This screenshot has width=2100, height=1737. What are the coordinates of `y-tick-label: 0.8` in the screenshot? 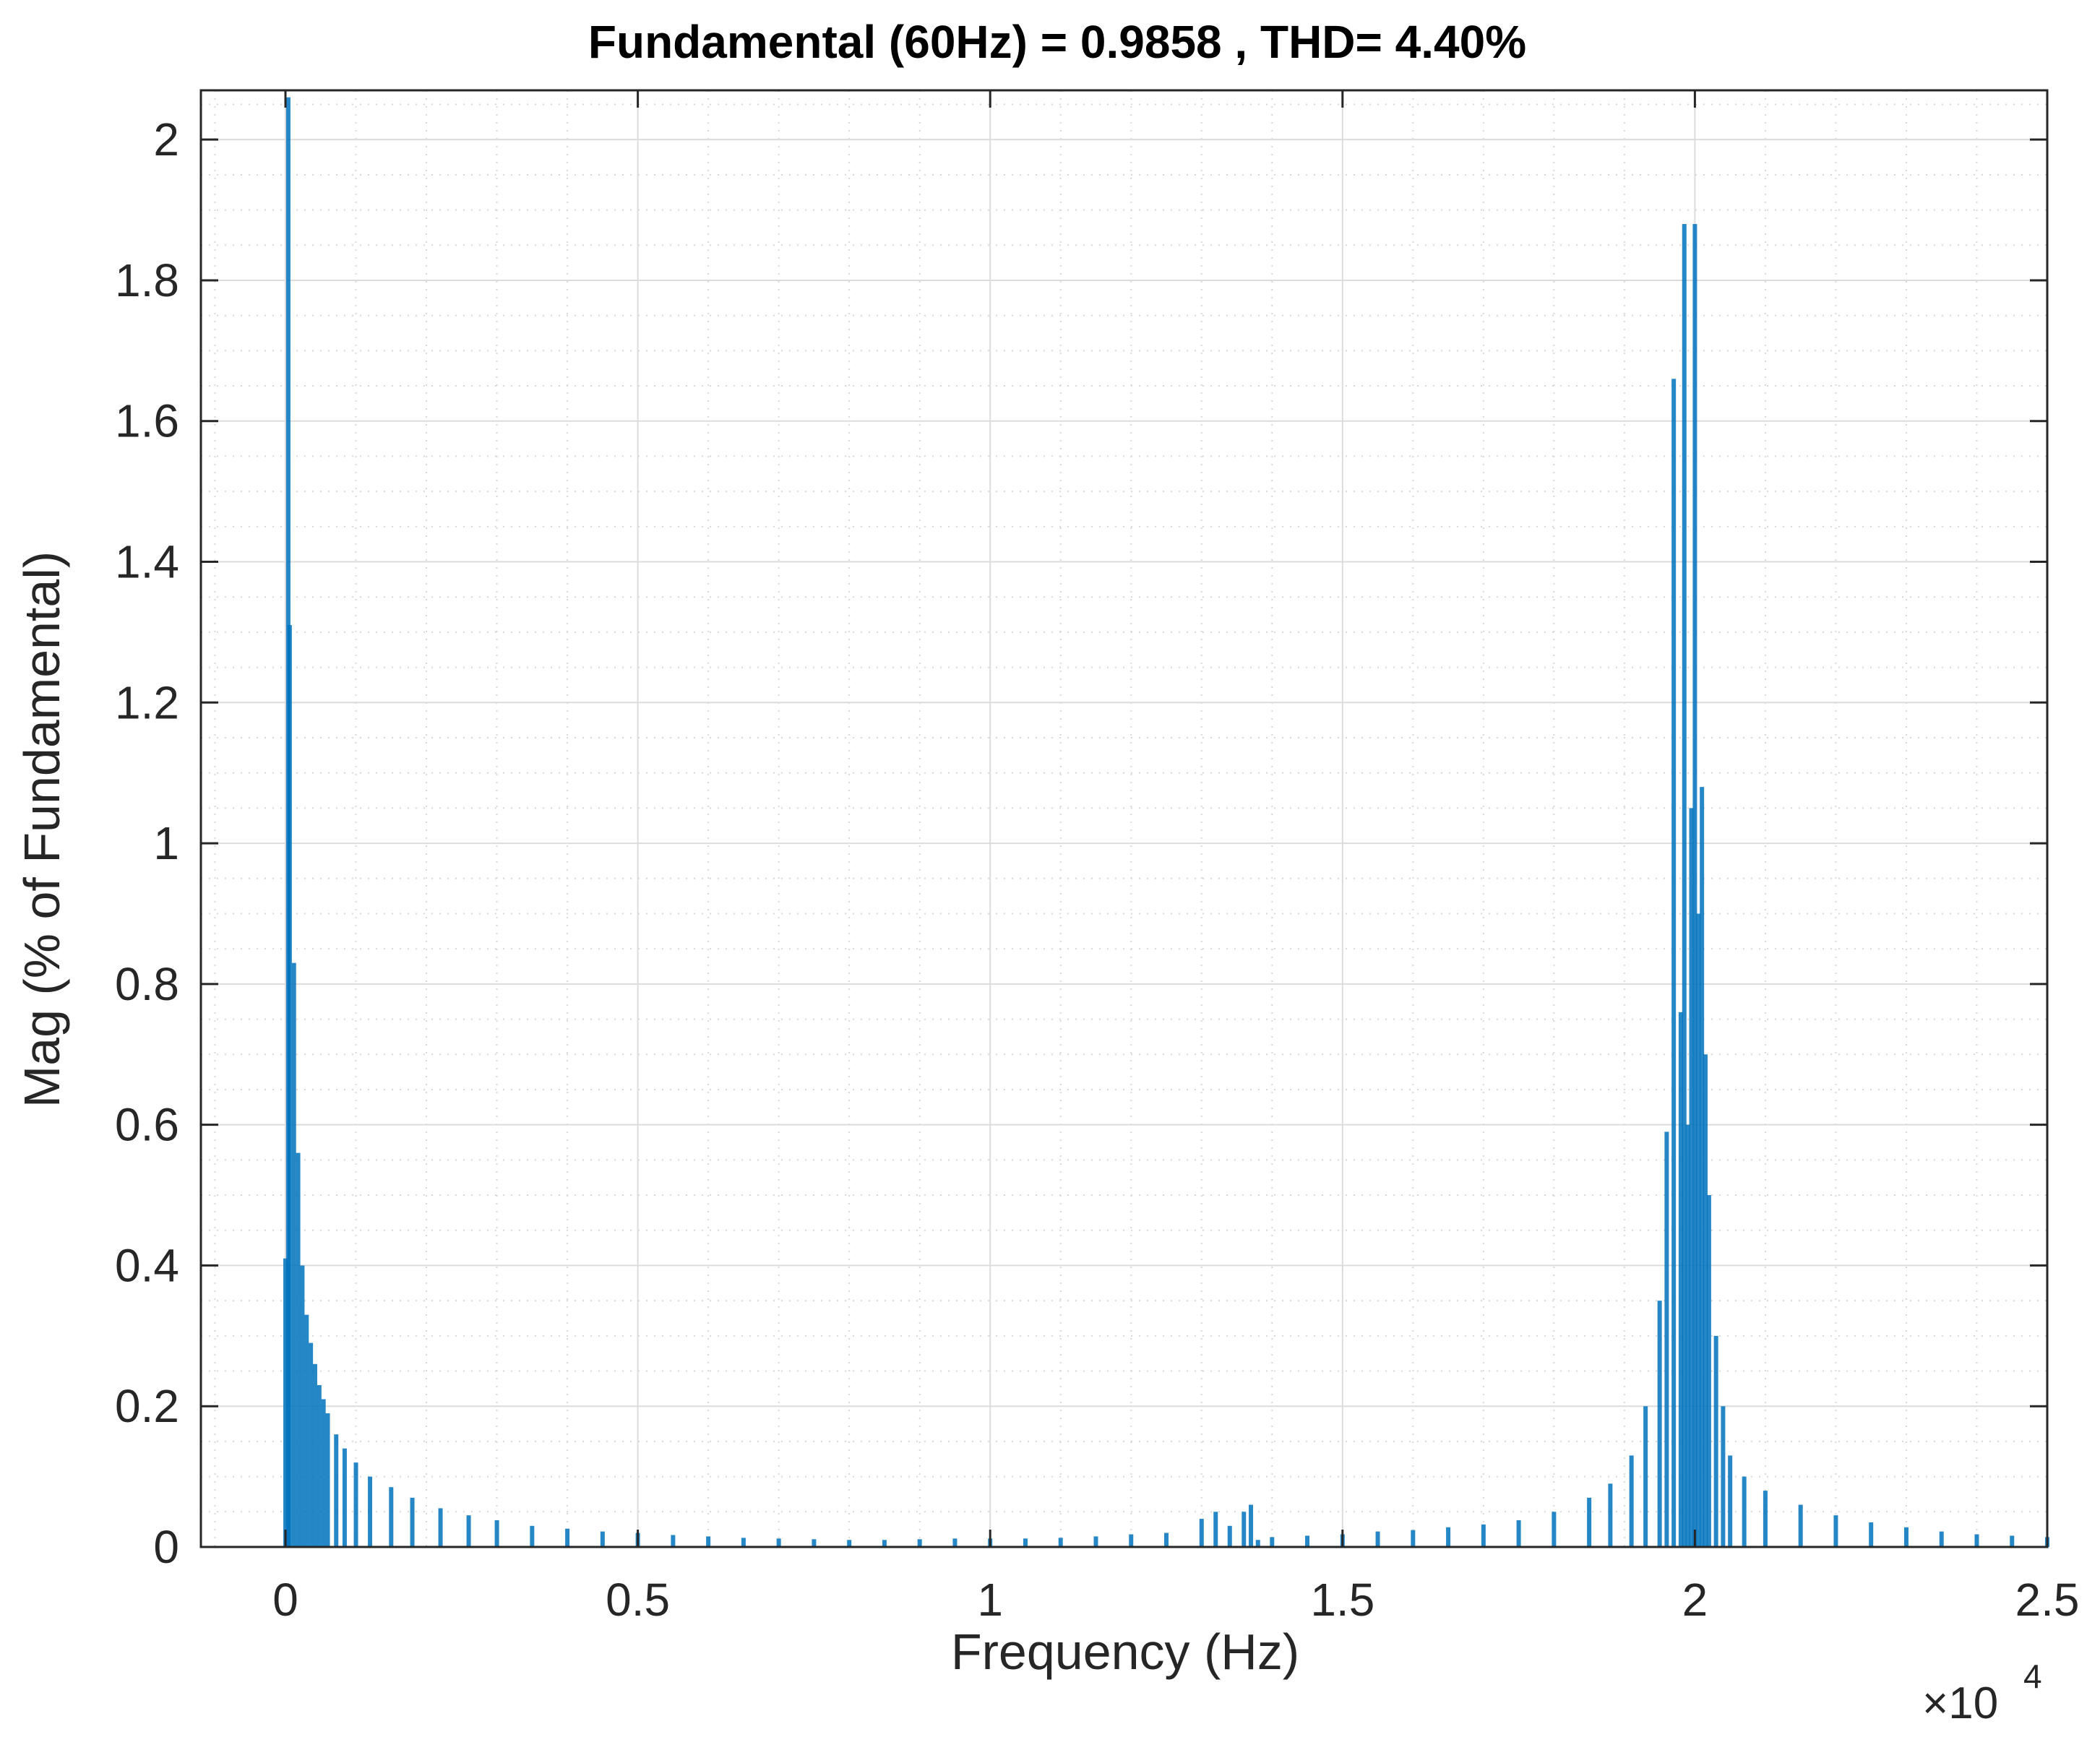 It's located at (147, 984).